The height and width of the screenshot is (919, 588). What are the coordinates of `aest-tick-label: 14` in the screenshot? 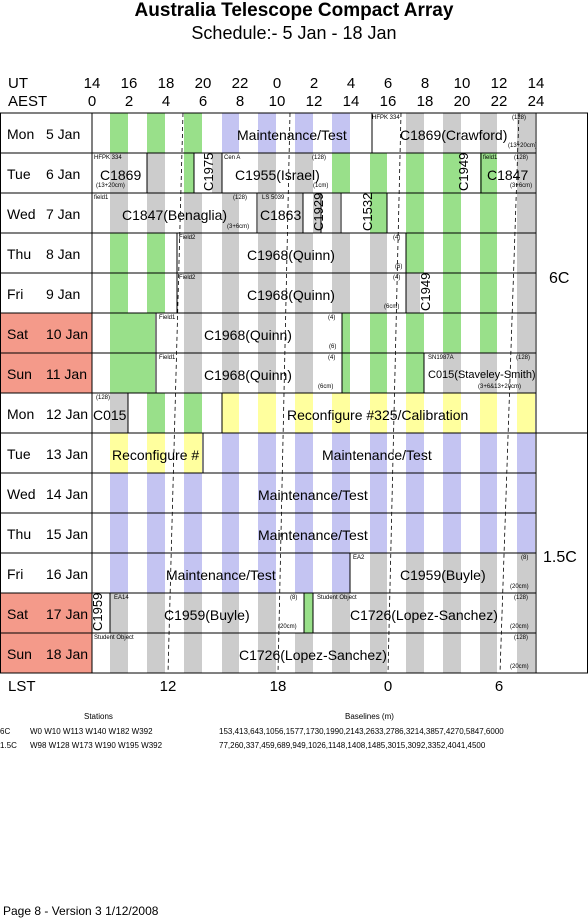 It's located at (351, 101).